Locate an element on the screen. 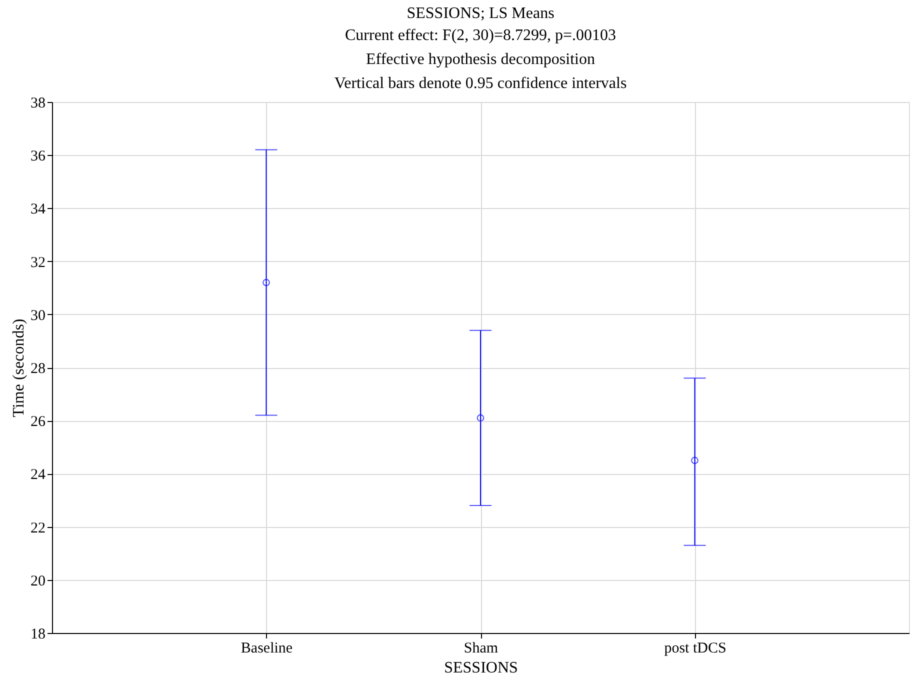 This screenshot has width=914, height=685. y-tick-label: 26 is located at coordinates (38, 422).